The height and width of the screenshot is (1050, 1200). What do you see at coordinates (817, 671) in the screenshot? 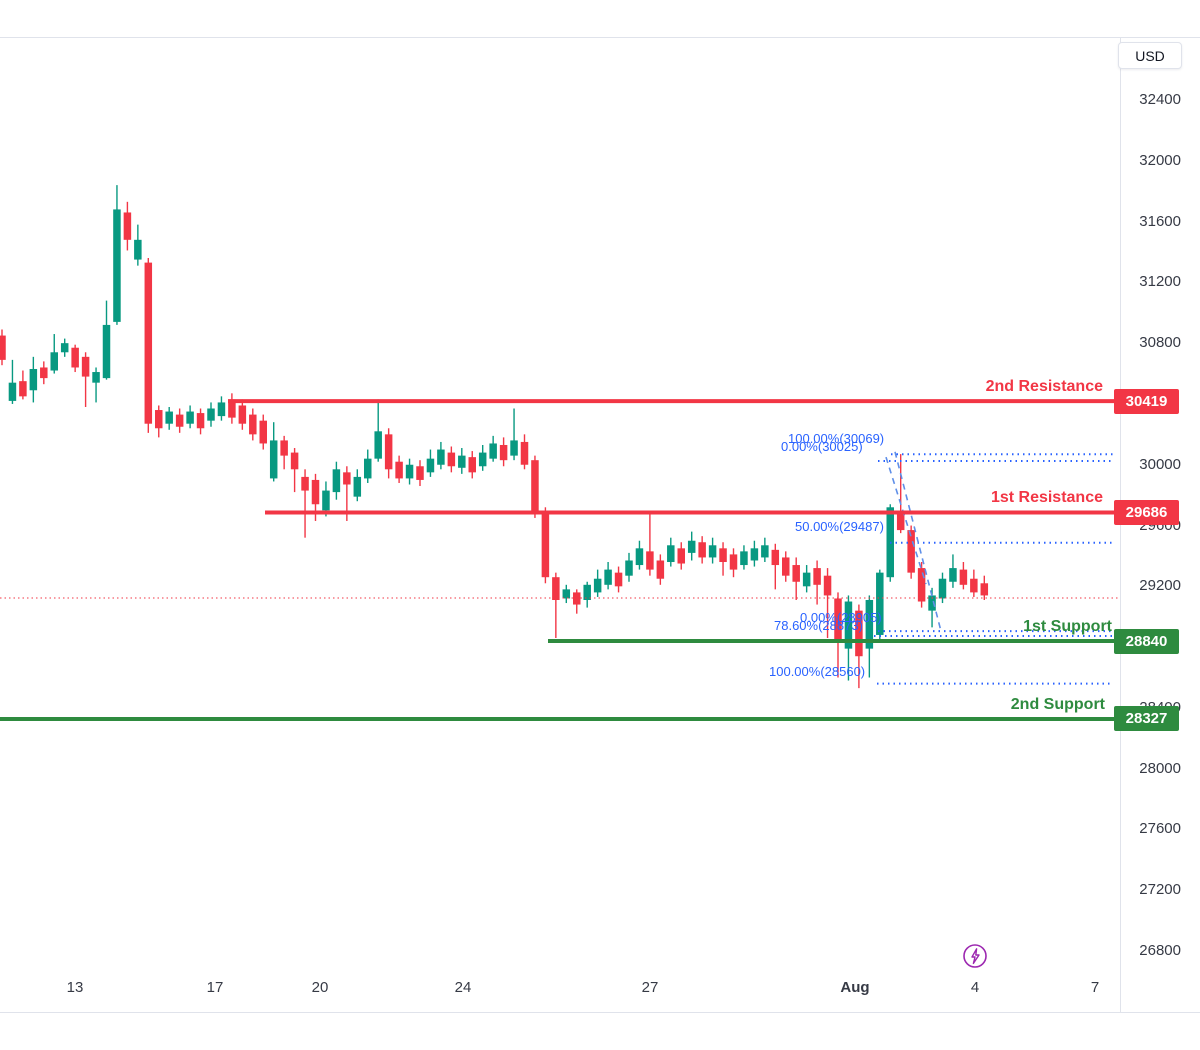
I see `fib-label: 100.00%(28560)` at bounding box center [817, 671].